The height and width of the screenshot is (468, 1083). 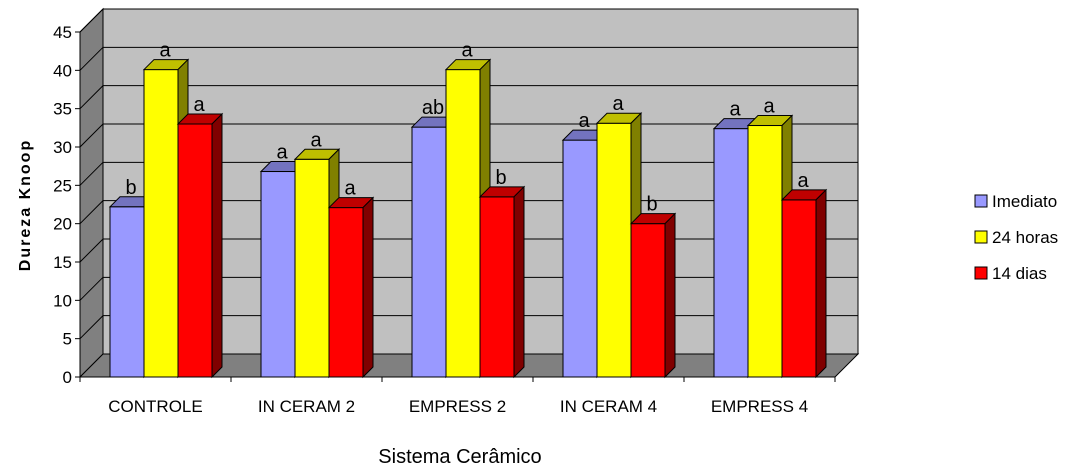 I want to click on y-tick-label: 20, so click(x=62, y=224).